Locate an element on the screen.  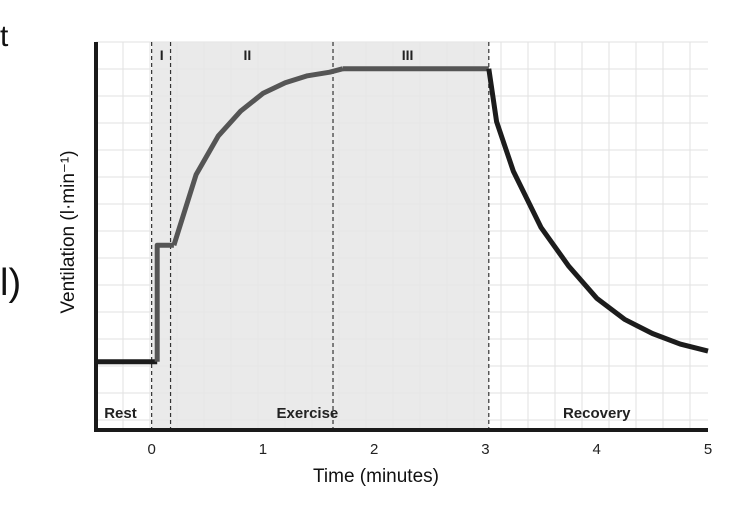
region-label: Recovery is located at coordinates (597, 413).